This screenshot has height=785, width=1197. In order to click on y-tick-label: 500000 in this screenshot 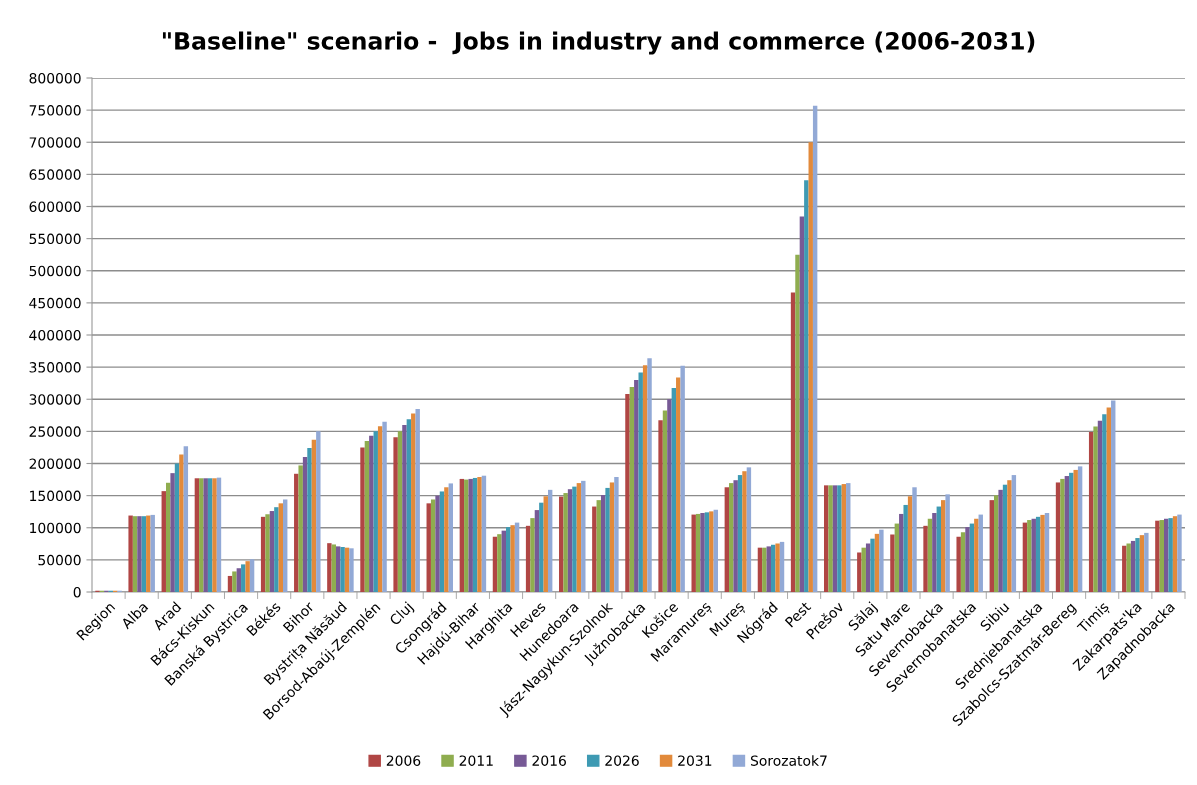, I will do `click(55, 271)`.